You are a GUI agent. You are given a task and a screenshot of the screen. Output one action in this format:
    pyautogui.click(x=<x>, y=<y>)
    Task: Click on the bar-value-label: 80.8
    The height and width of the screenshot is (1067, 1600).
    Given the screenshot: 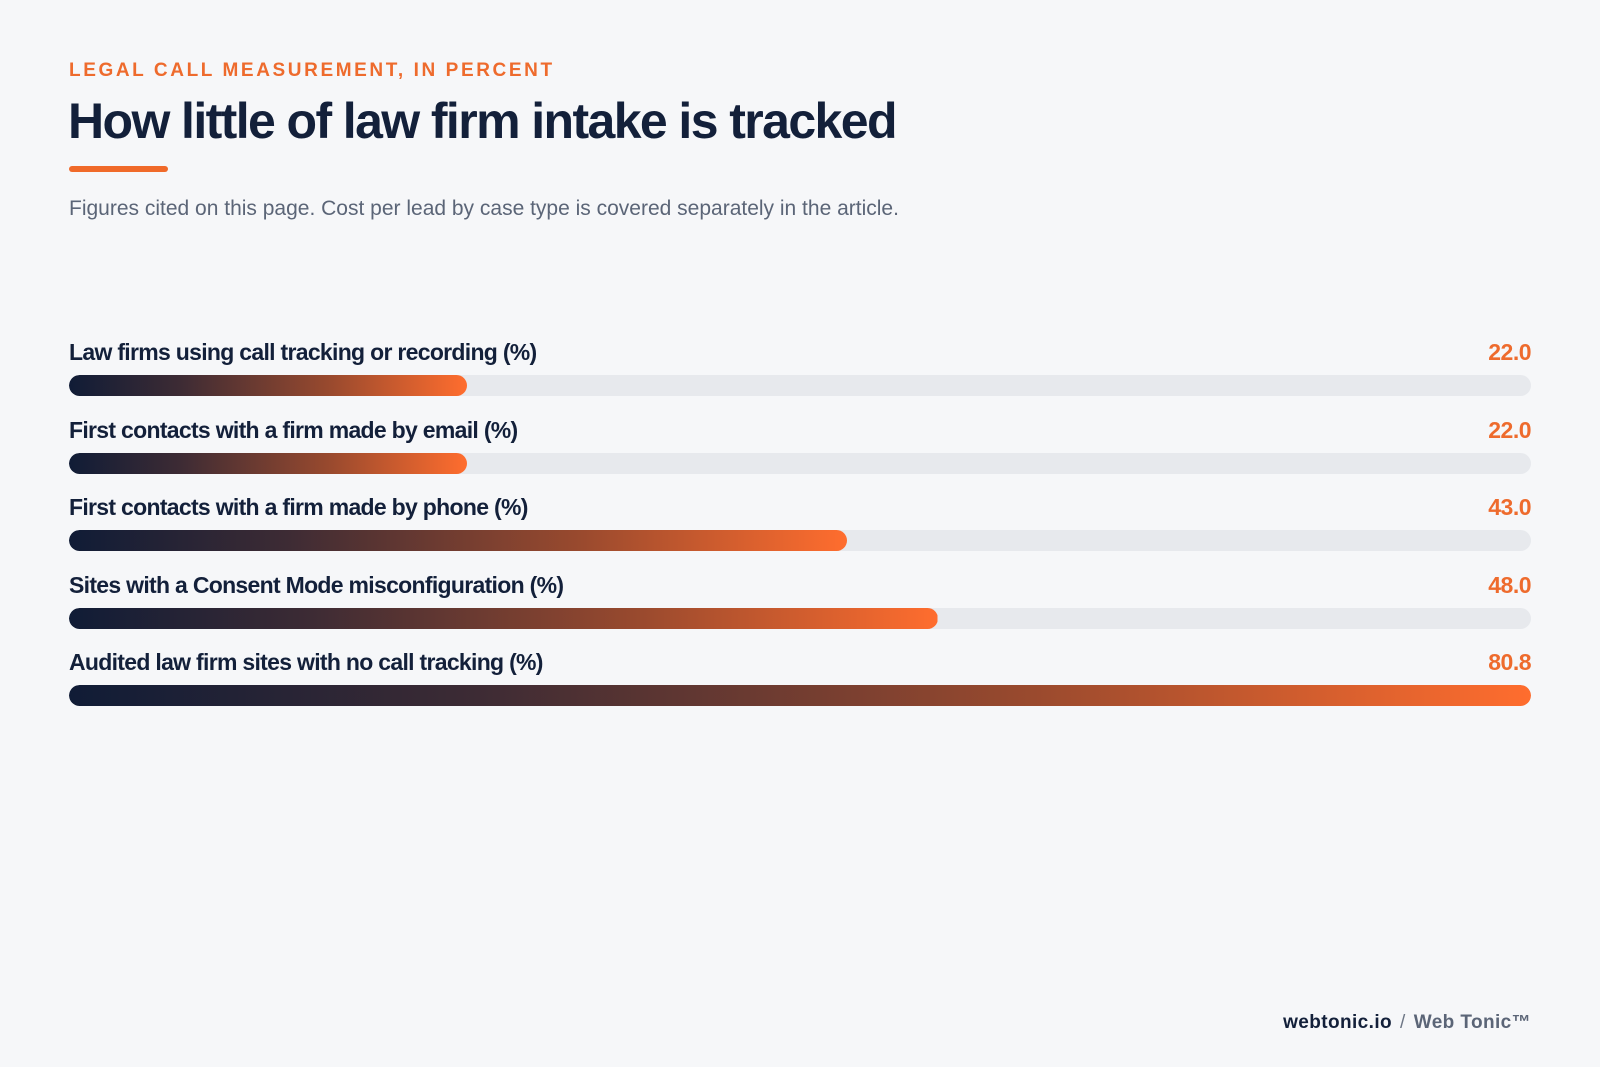 What is the action you would take?
    pyautogui.click(x=1509, y=662)
    